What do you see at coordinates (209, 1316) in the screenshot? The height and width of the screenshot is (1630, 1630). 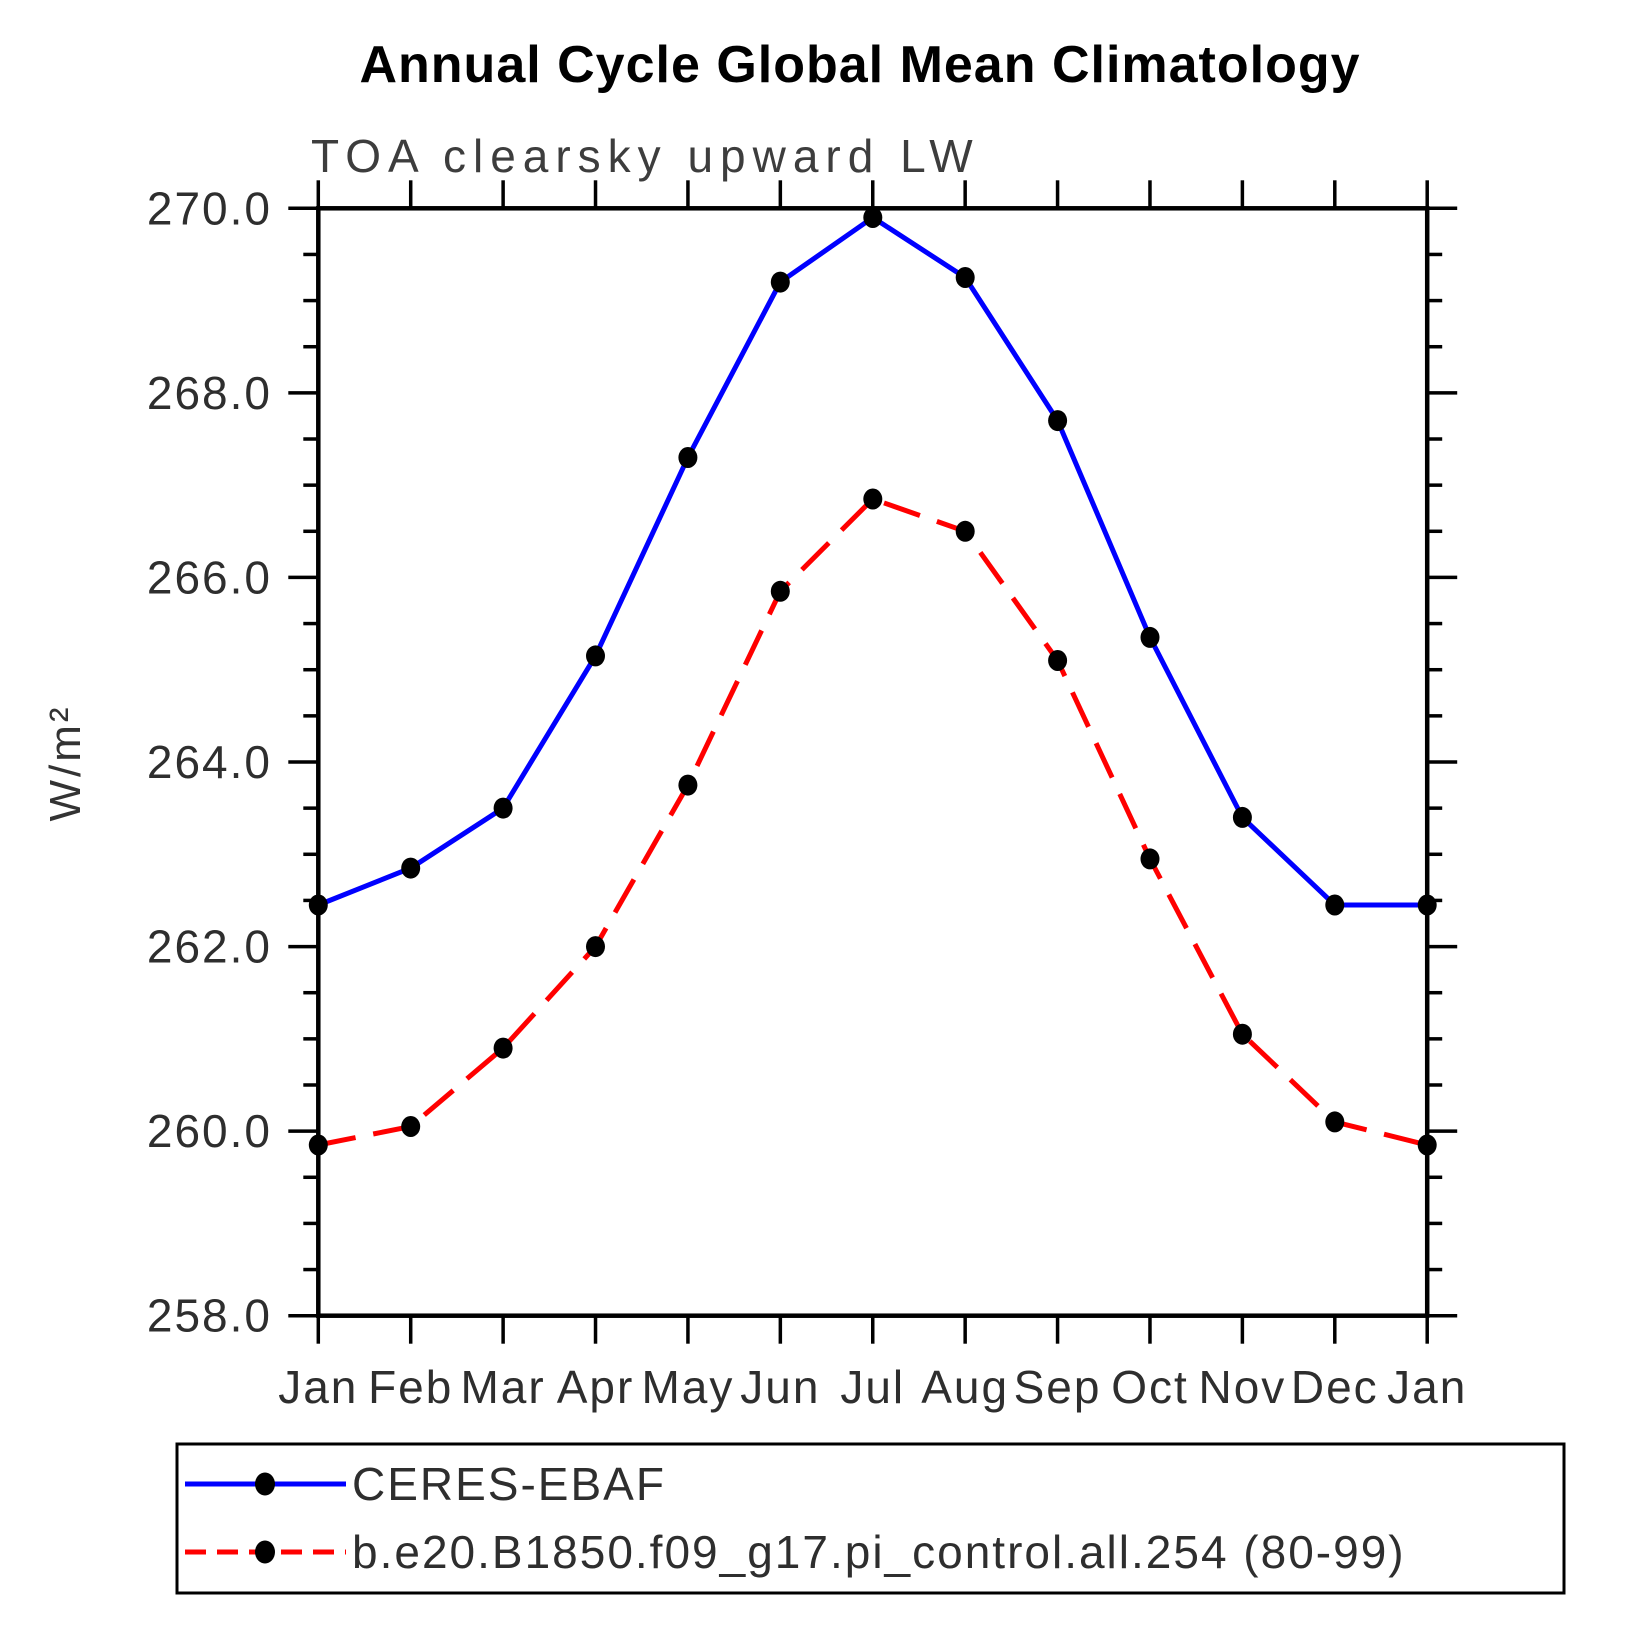 I see `y-tick-label: 258.0` at bounding box center [209, 1316].